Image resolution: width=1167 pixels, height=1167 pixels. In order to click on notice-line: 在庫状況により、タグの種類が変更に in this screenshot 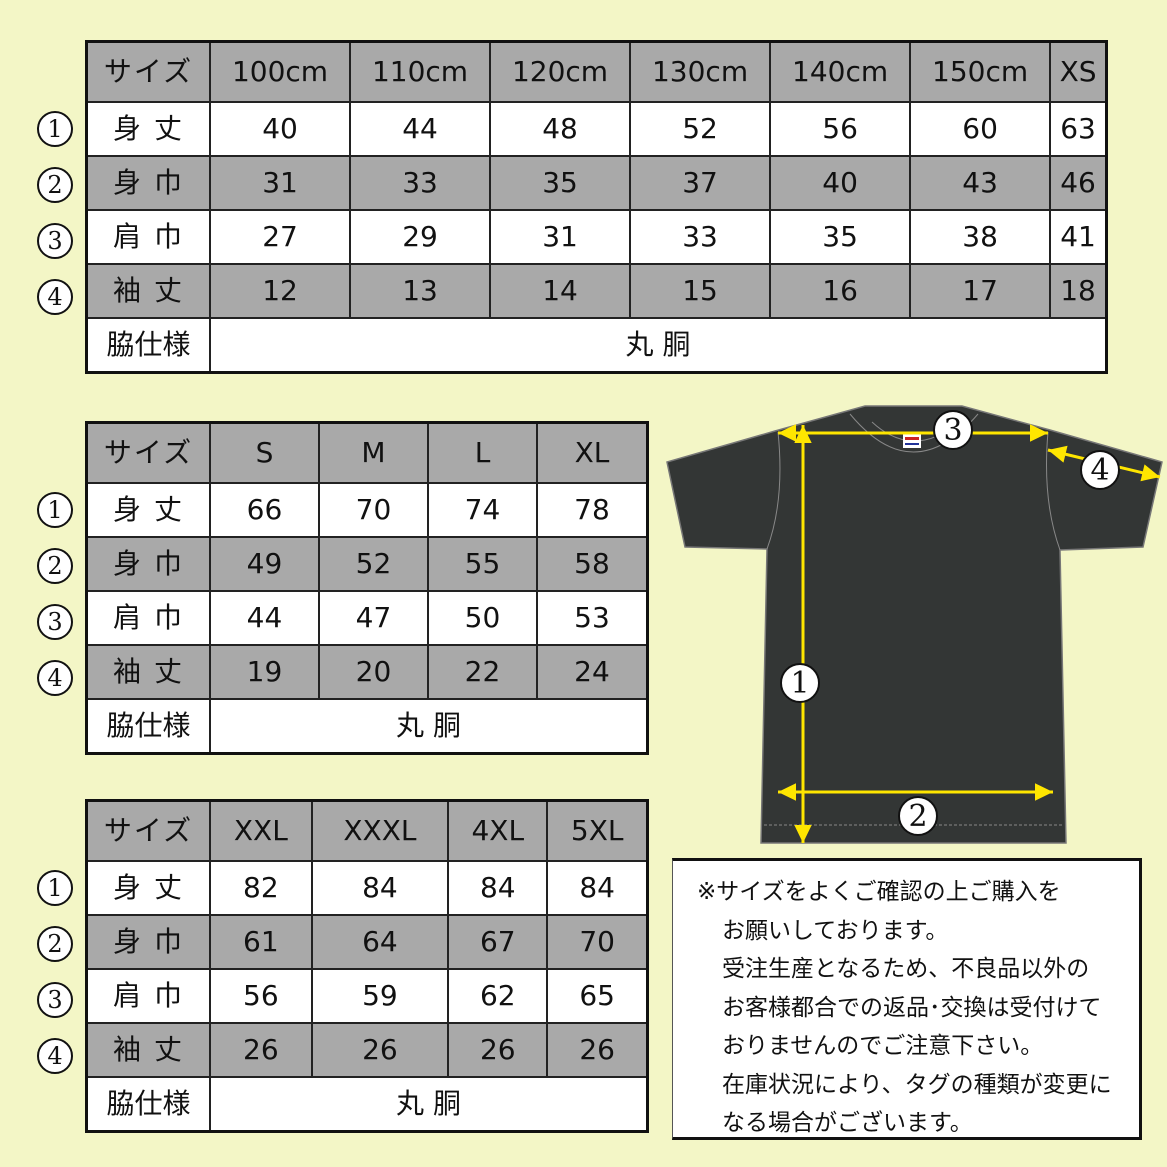, I will do `click(917, 1084)`.